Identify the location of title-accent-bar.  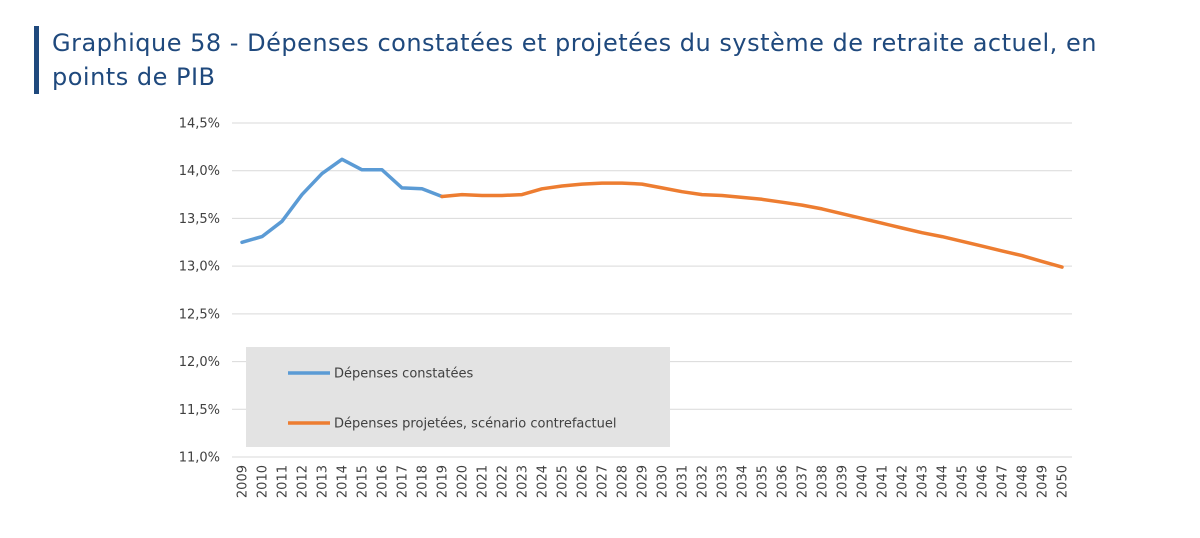
(36, 60).